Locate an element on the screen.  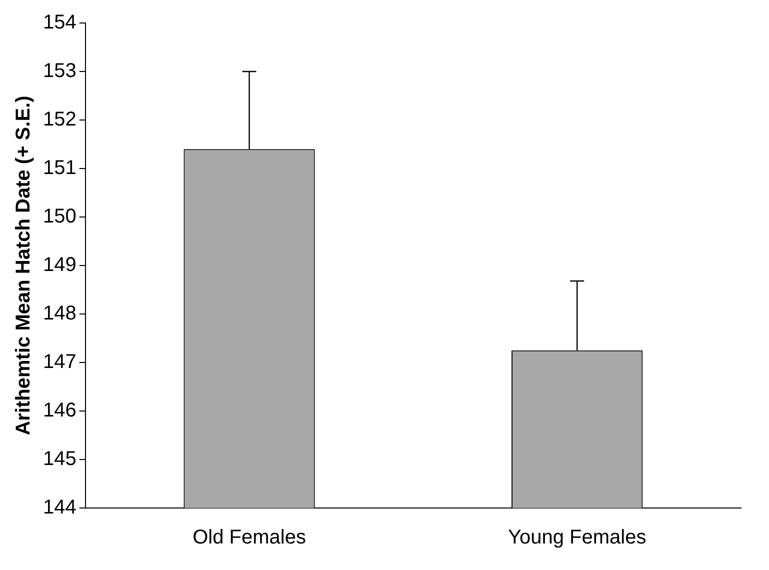
x-tick-label: Old Females is located at coordinates (249, 537).